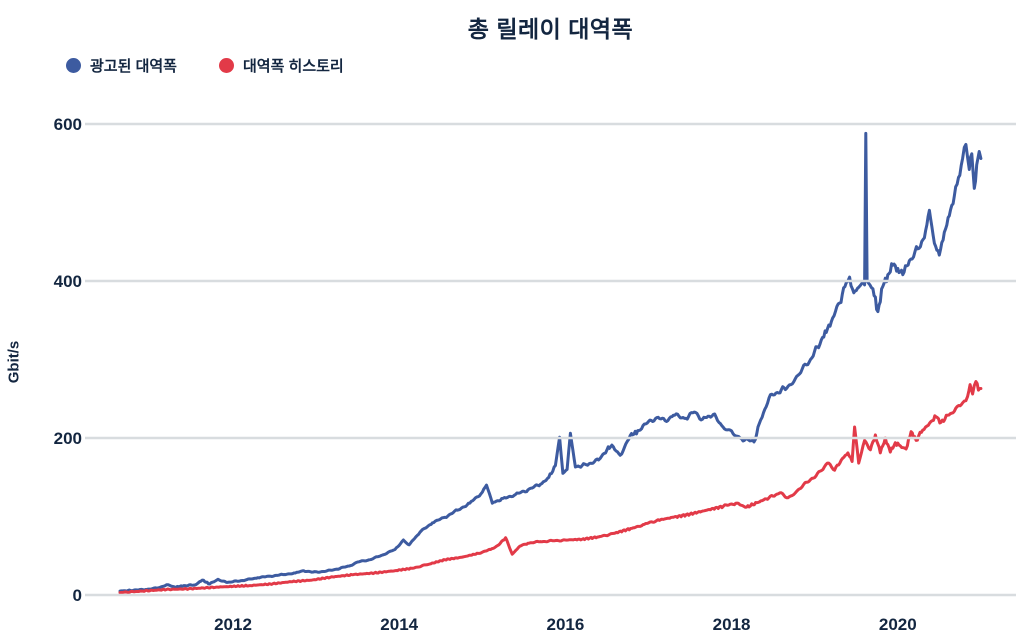  Describe the element at coordinates (898, 624) in the screenshot. I see `x-tick-label-2020: 2020` at that location.